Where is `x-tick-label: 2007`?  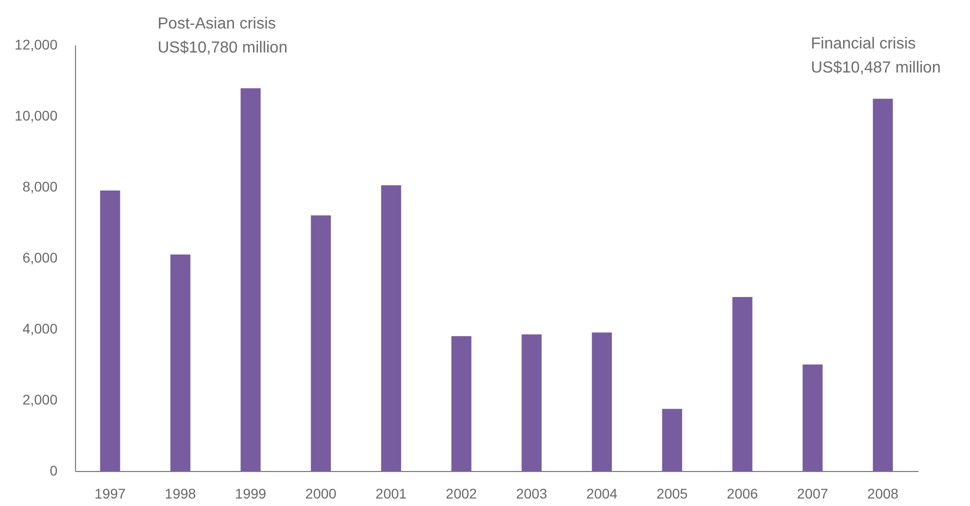 x-tick-label: 2007 is located at coordinates (812, 494).